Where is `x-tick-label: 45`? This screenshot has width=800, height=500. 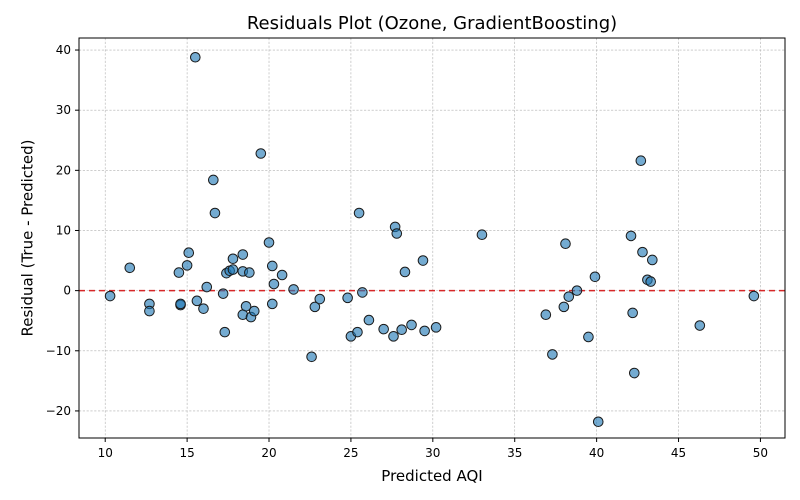 x-tick-label: 45 is located at coordinates (678, 453).